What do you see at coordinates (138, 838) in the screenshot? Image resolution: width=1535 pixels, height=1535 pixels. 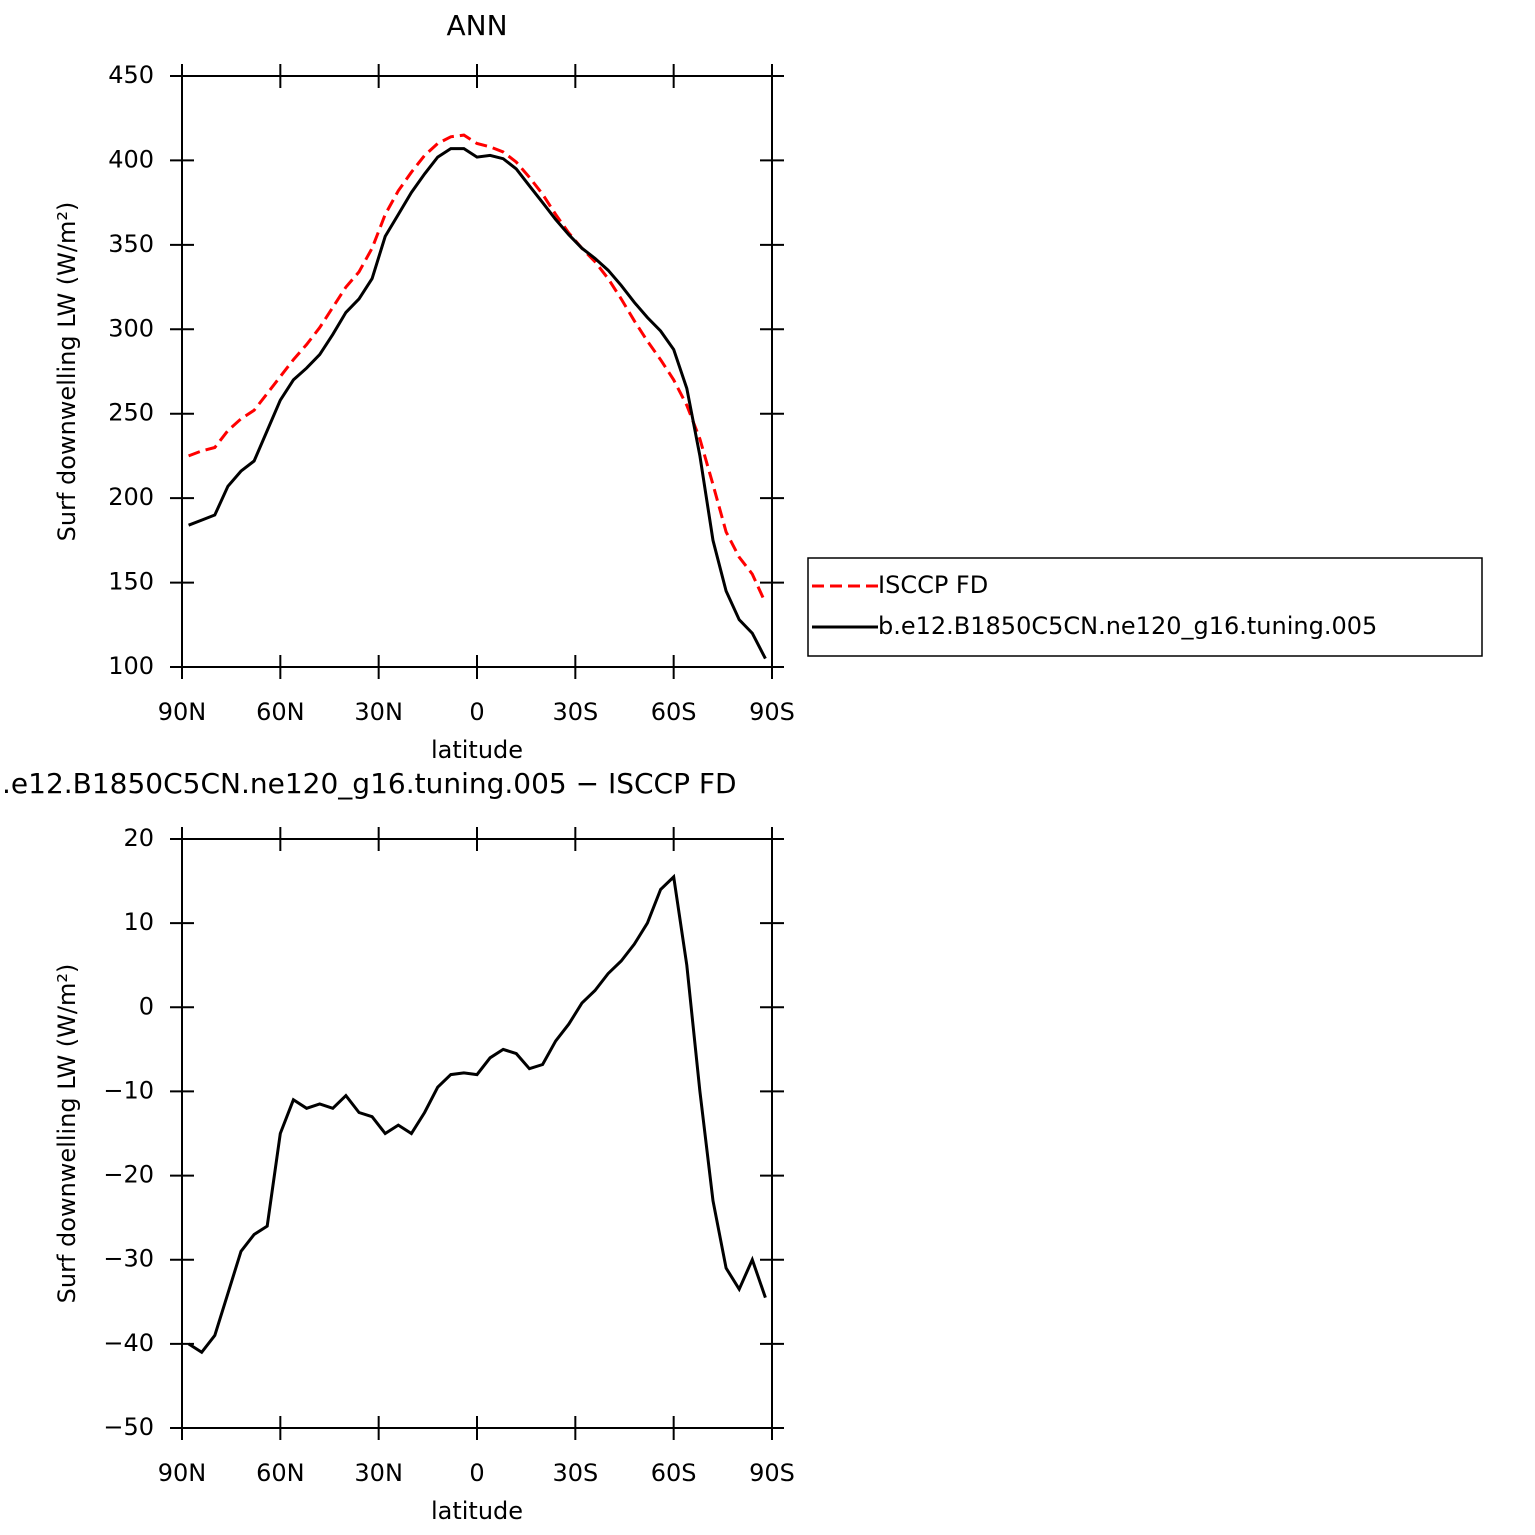 I see `y-tick-label: 20` at bounding box center [138, 838].